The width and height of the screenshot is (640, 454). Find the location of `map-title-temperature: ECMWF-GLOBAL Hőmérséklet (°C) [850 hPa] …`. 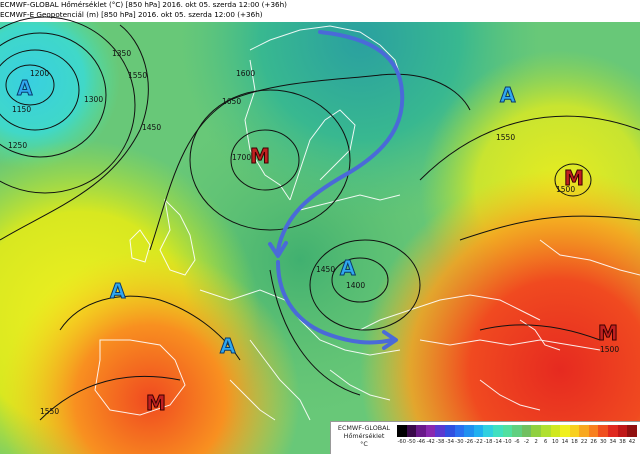

map-title-temperature: ECMWF-GLOBAL Hőmérséklet (°C) [850 hPa] … is located at coordinates (143, 4).